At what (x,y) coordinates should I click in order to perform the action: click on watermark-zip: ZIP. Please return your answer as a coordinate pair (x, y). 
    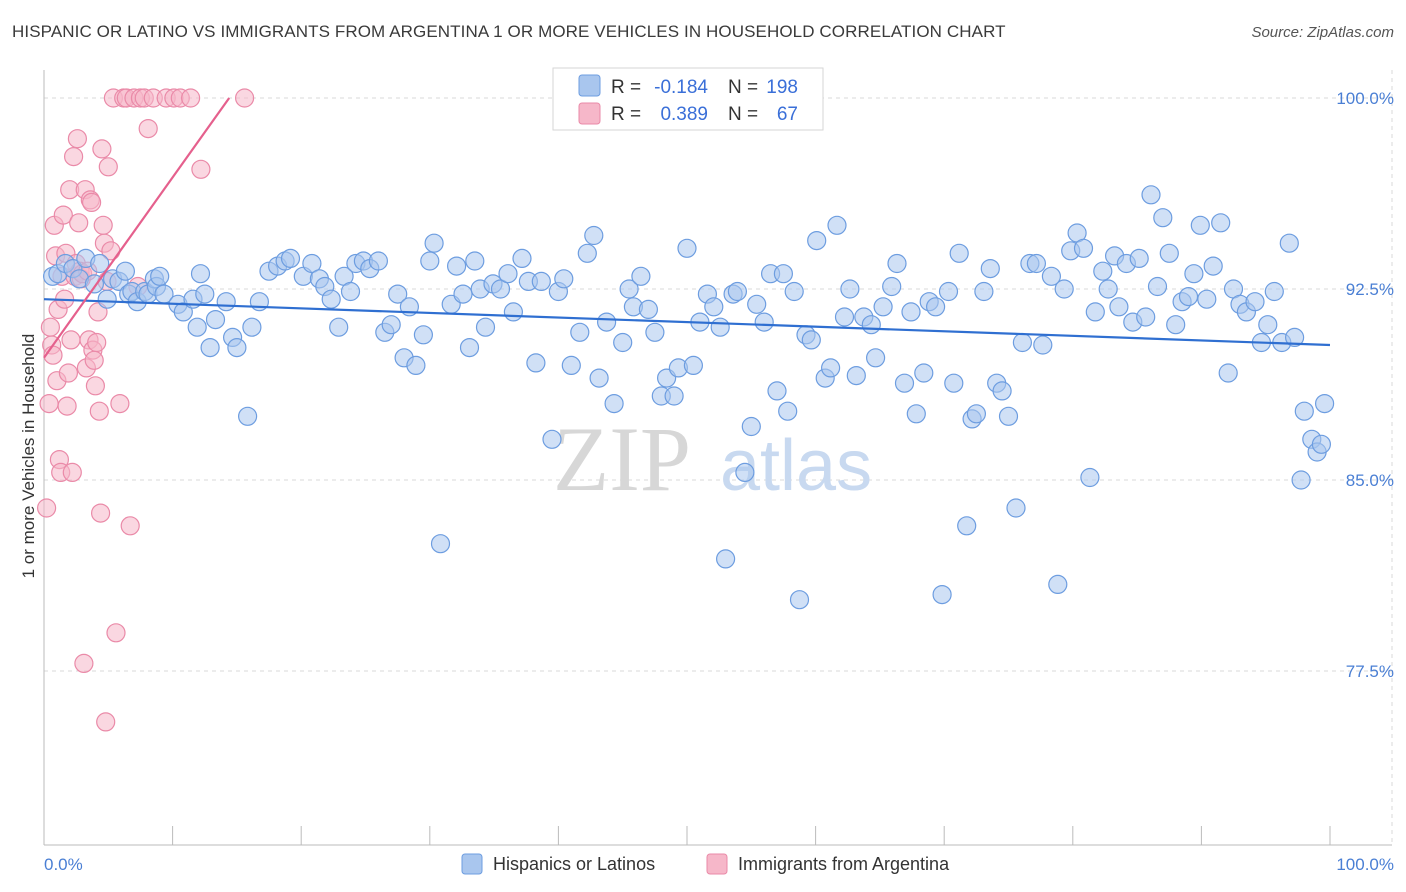
    Looking at the image, I should click on (622, 459).